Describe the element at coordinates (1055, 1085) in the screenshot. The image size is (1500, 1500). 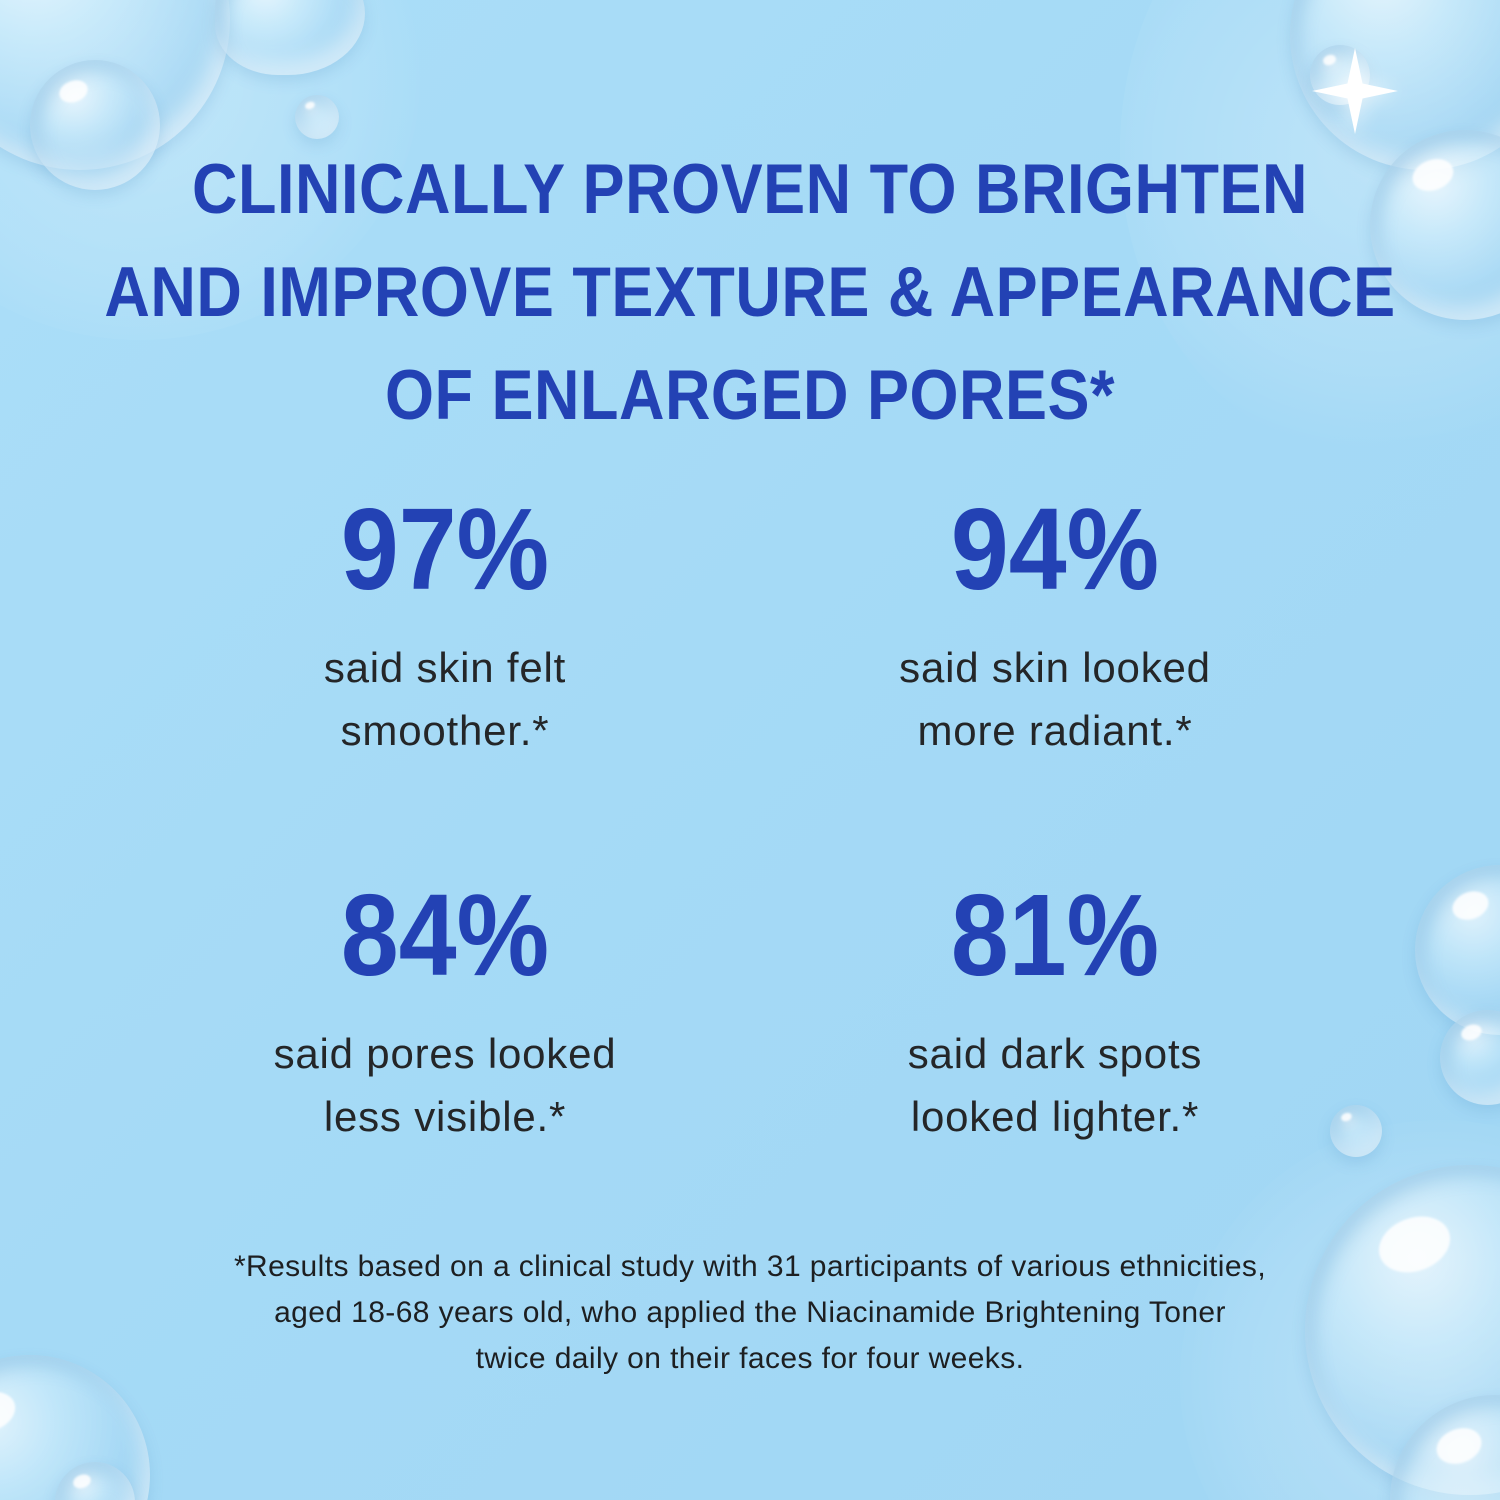
I see `stat-description: said dark spots looked lighter.*` at that location.